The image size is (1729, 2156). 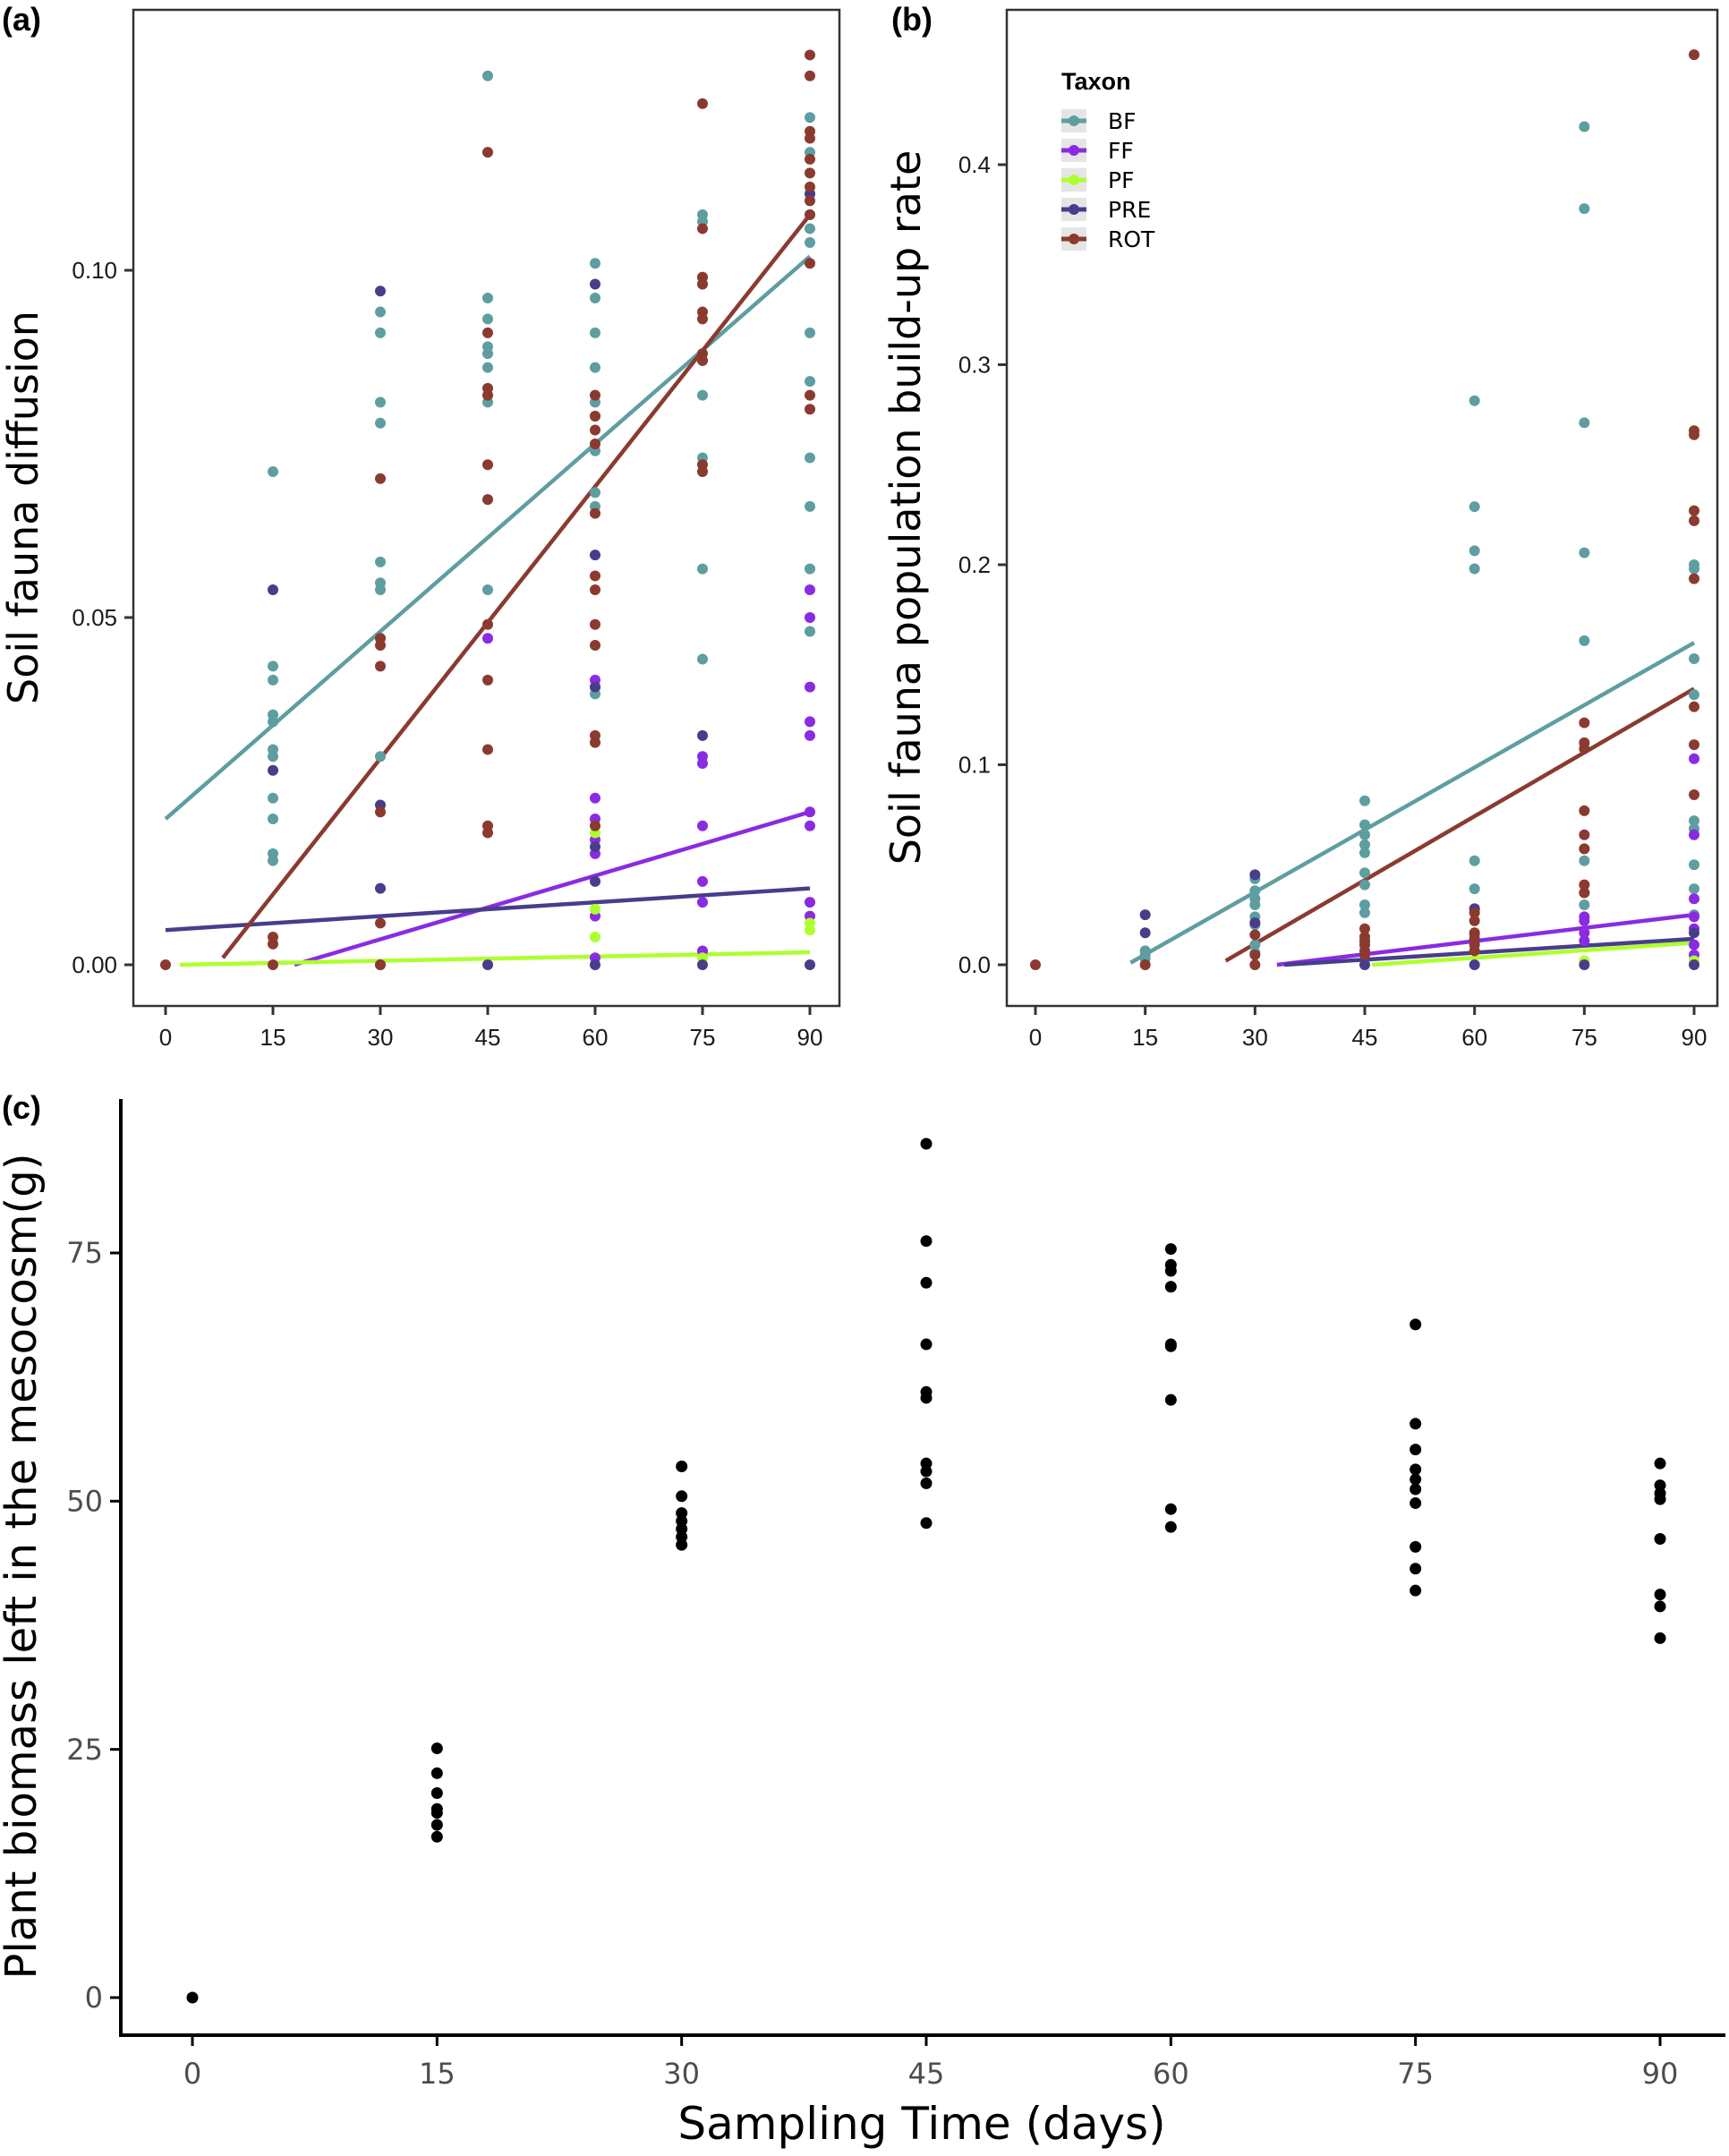 What do you see at coordinates (21, 19) in the screenshot?
I see `panel-a-label: (a)` at bounding box center [21, 19].